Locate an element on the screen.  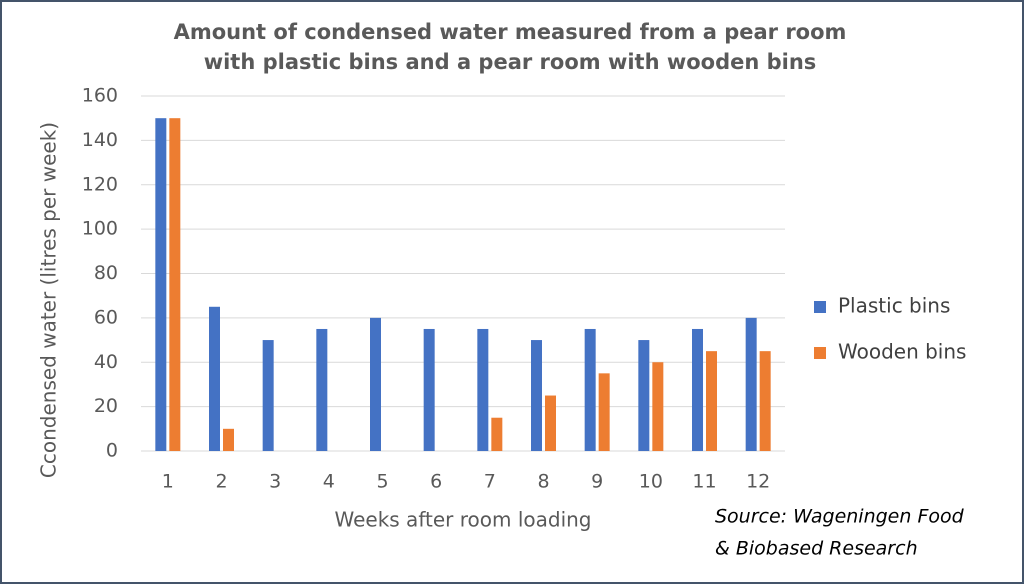
x-tick-label: 11 is located at coordinates (704, 482).